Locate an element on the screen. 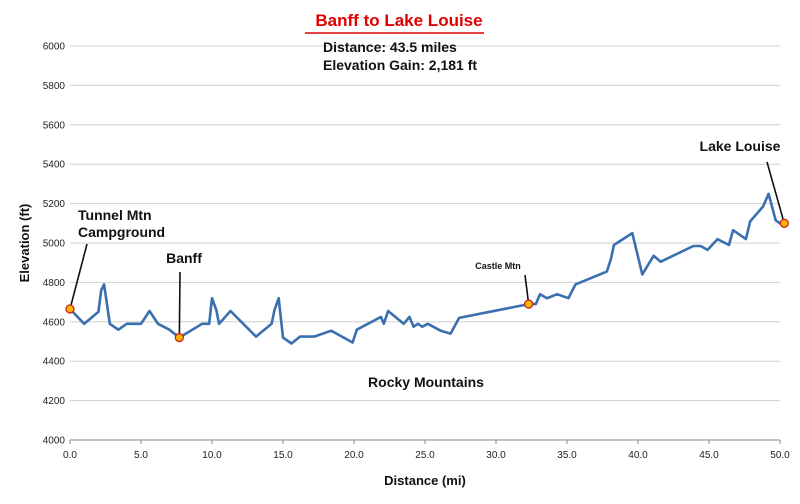  x-tick-label: 15.0 is located at coordinates (283, 455).